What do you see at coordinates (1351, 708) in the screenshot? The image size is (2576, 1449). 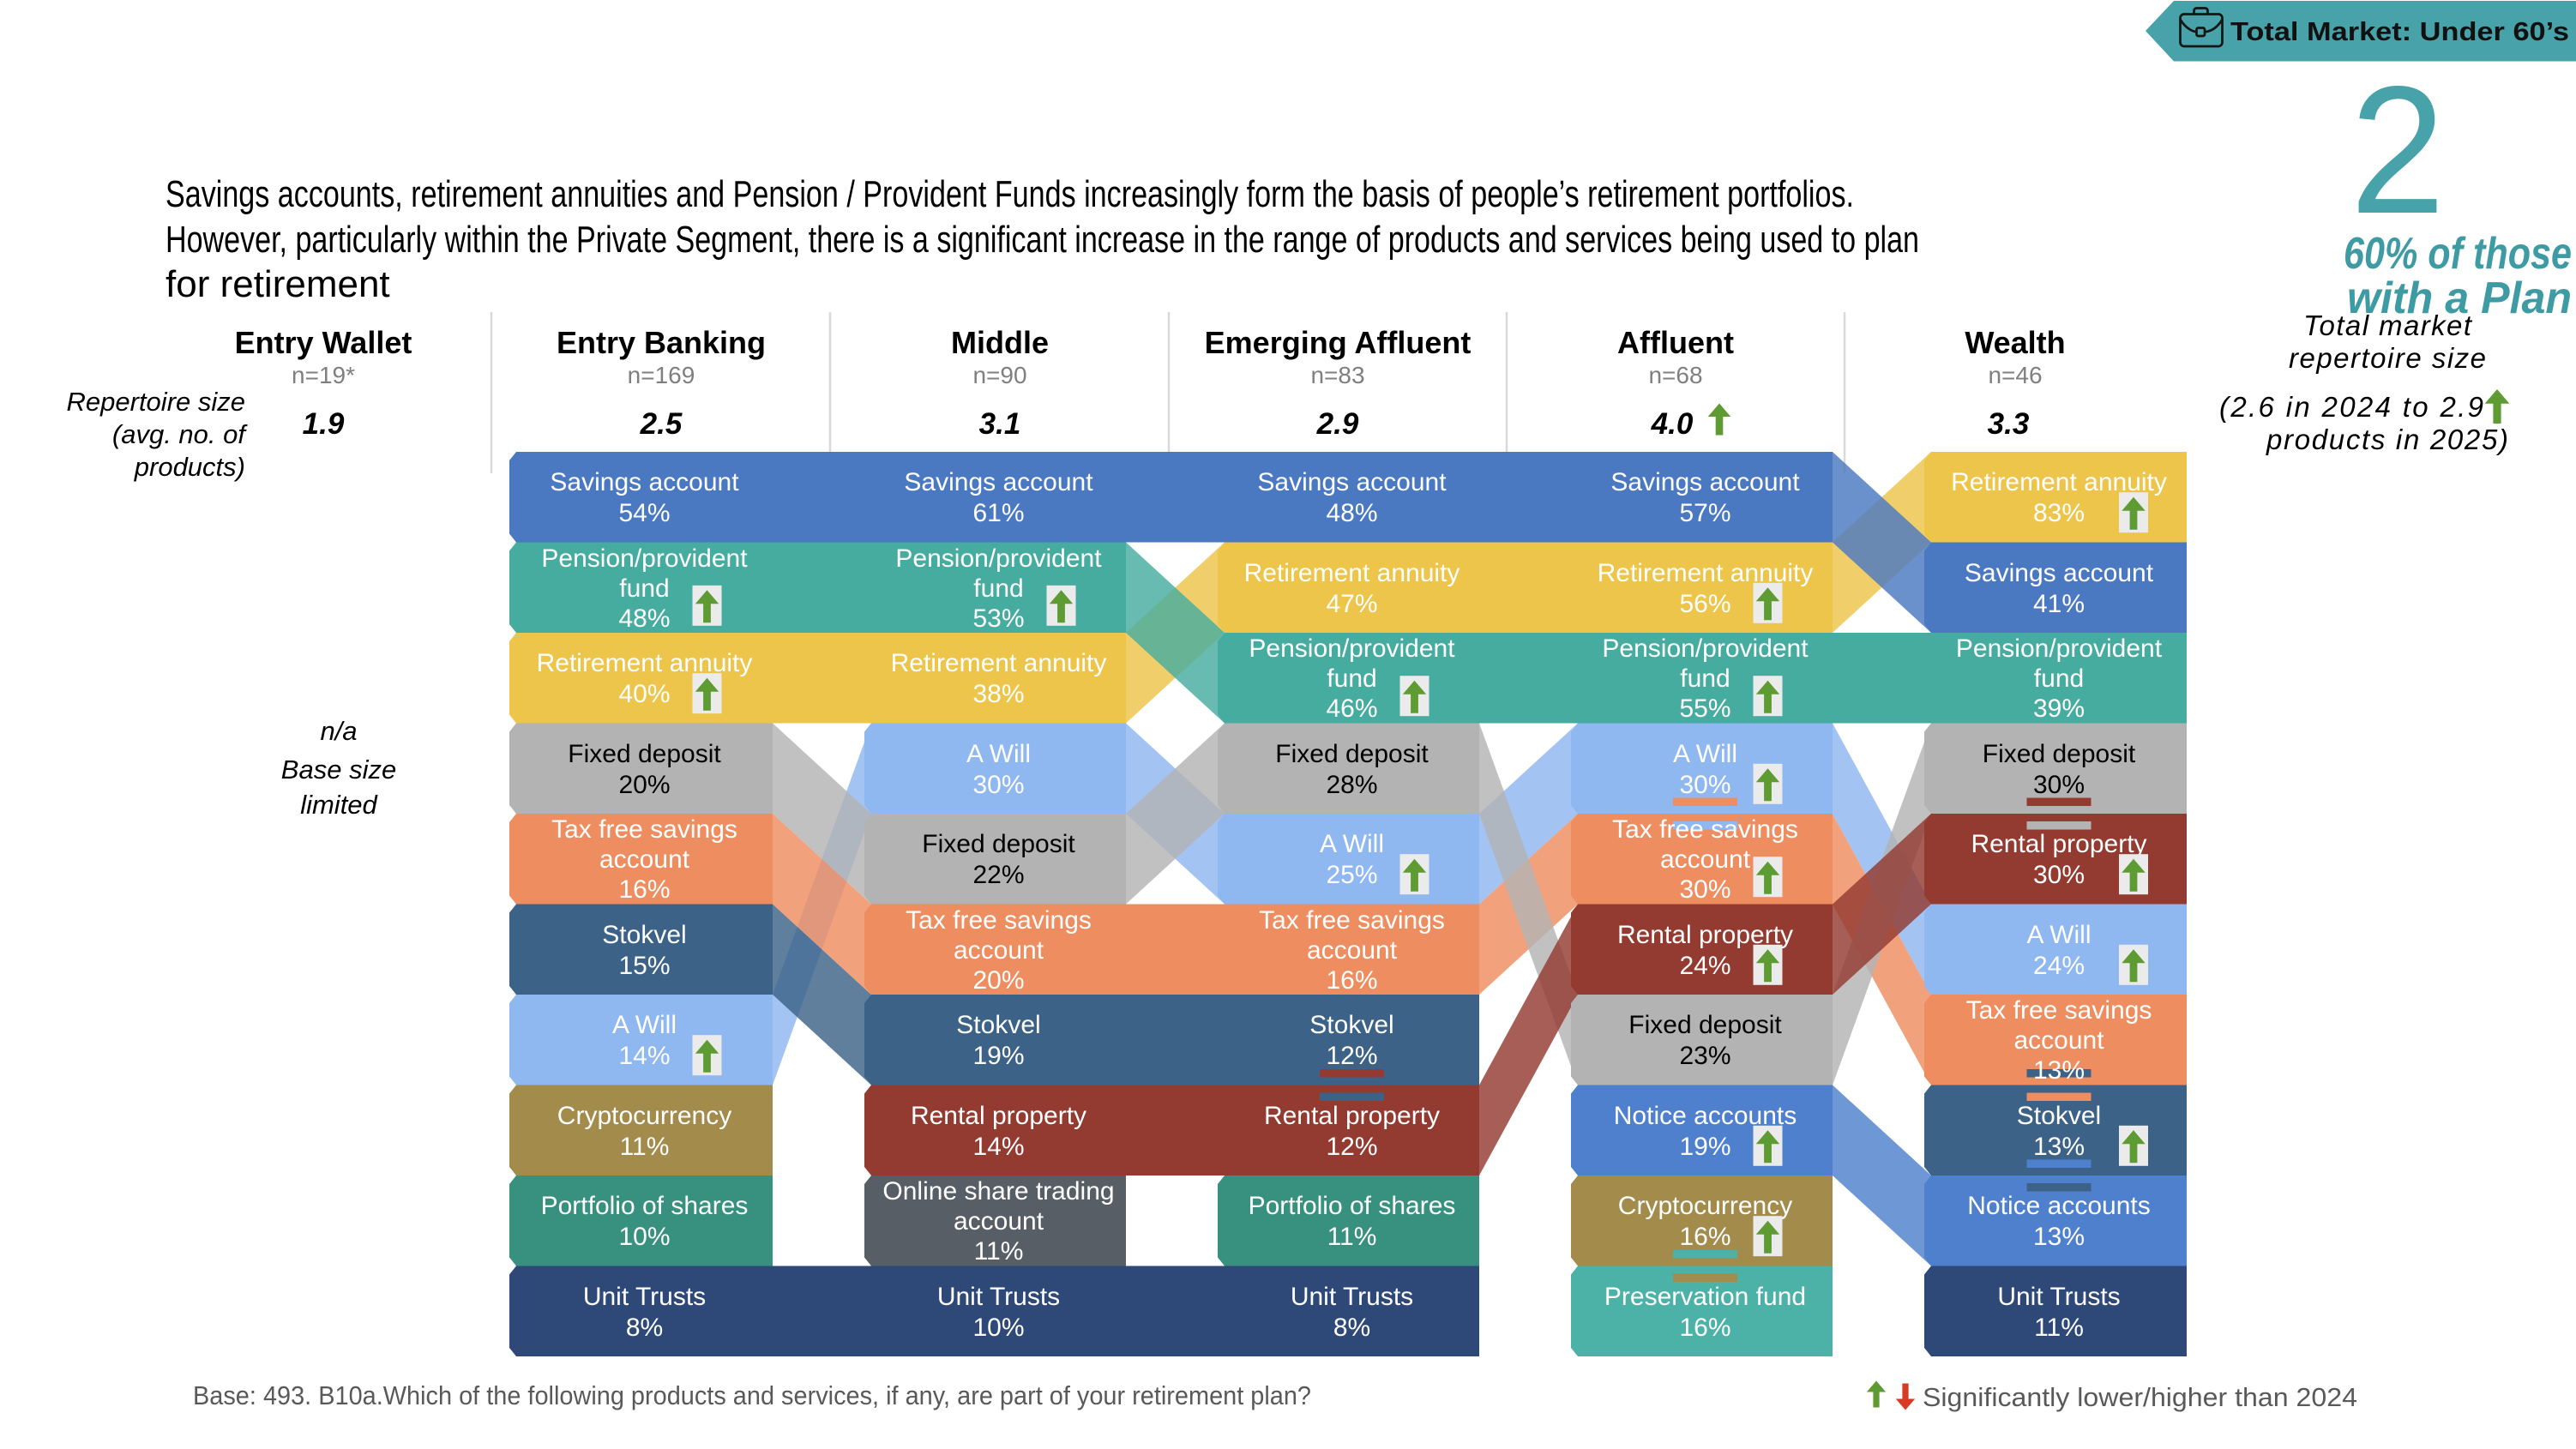 I see `svg-text: 46%` at bounding box center [1351, 708].